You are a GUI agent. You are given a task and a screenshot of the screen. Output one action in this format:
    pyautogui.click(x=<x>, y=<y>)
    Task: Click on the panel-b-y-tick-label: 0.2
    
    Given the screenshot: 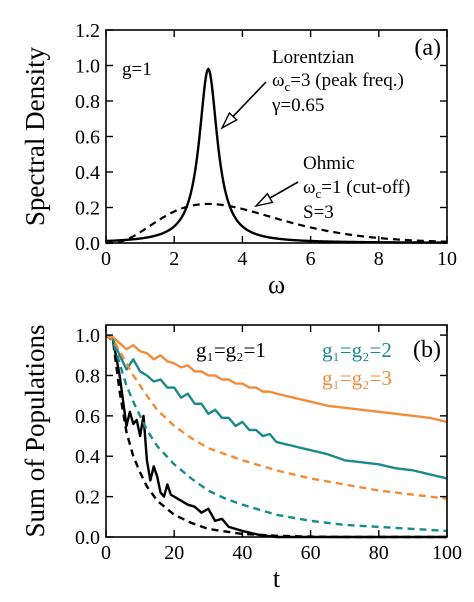 What is the action you would take?
    pyautogui.click(x=87, y=498)
    